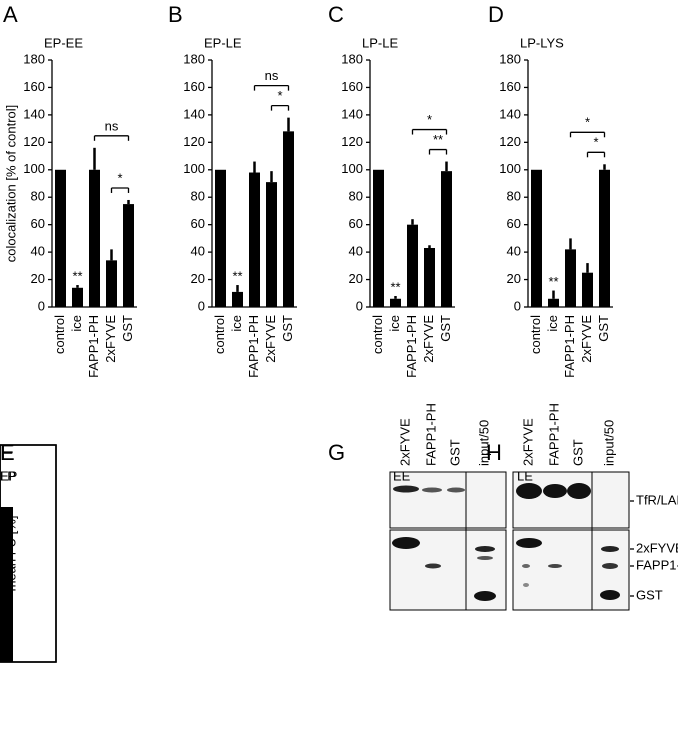 This screenshot has height=755, width=678. I want to click on panel-title: EP-EE, so click(63, 42).